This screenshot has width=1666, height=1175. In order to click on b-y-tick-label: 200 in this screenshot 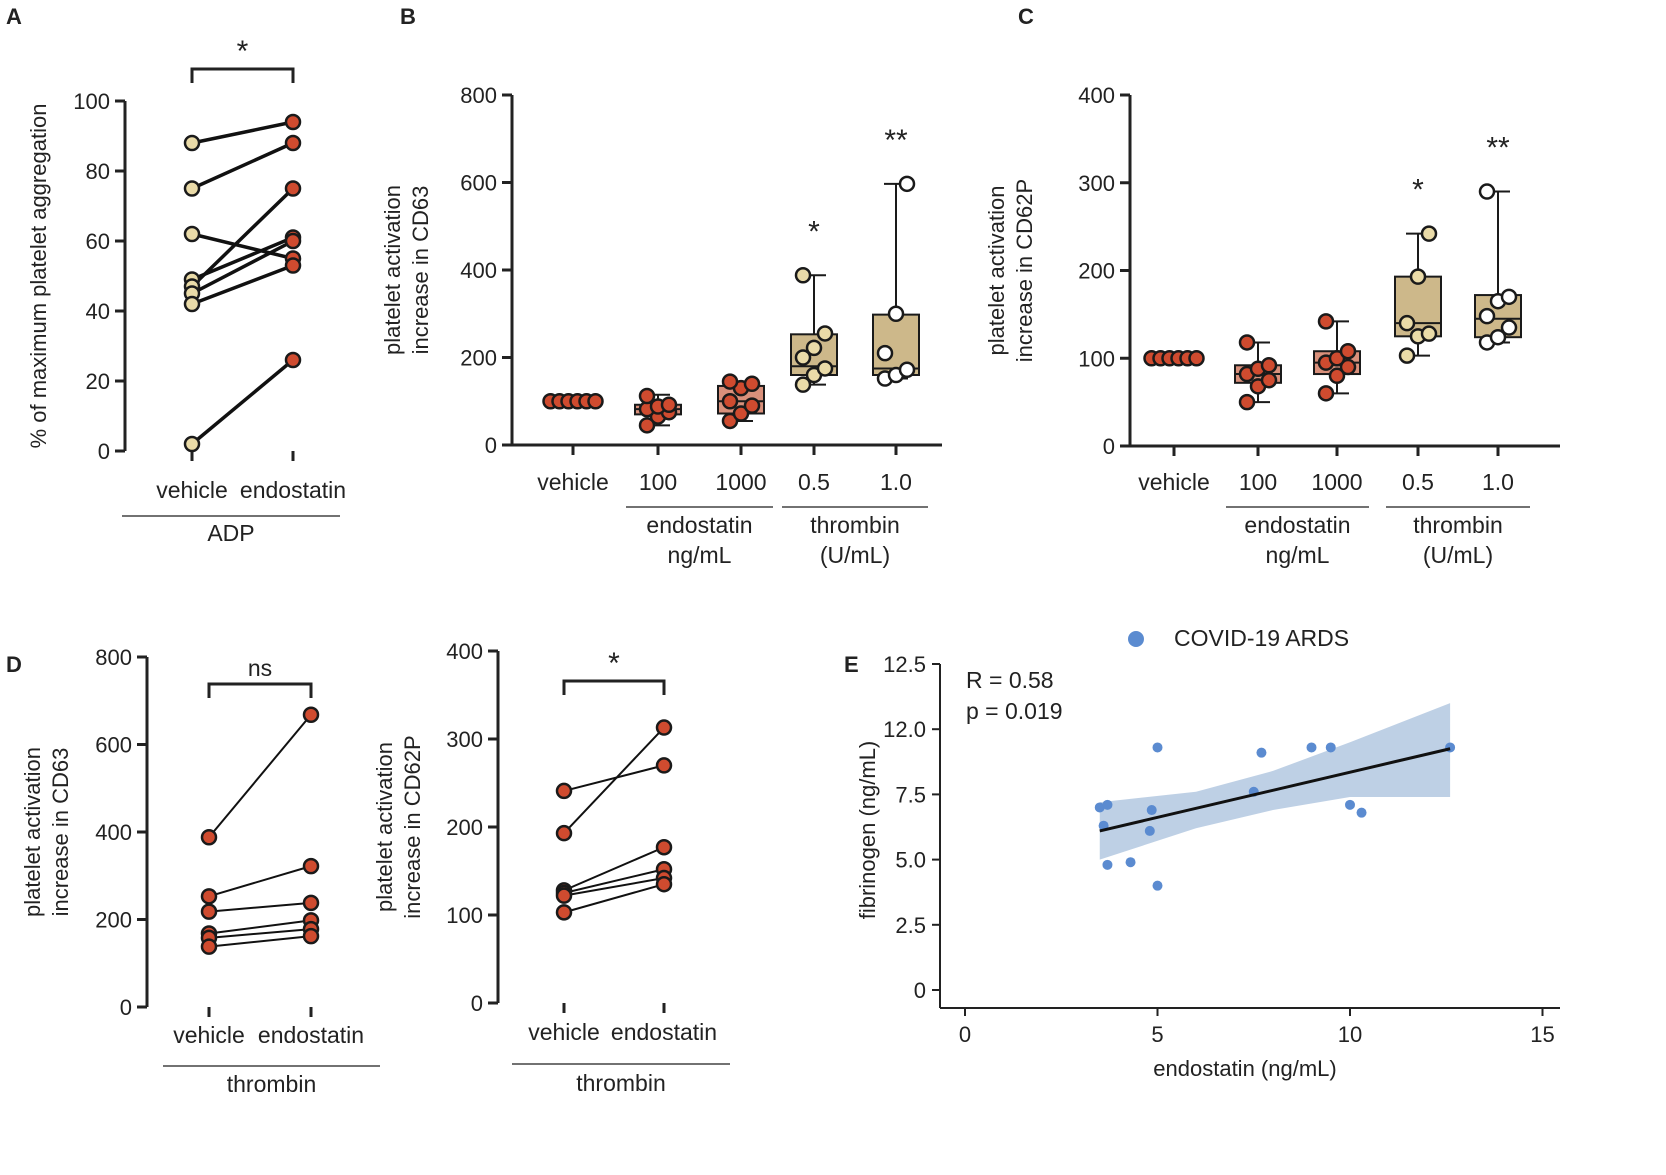, I will do `click(478, 358)`.